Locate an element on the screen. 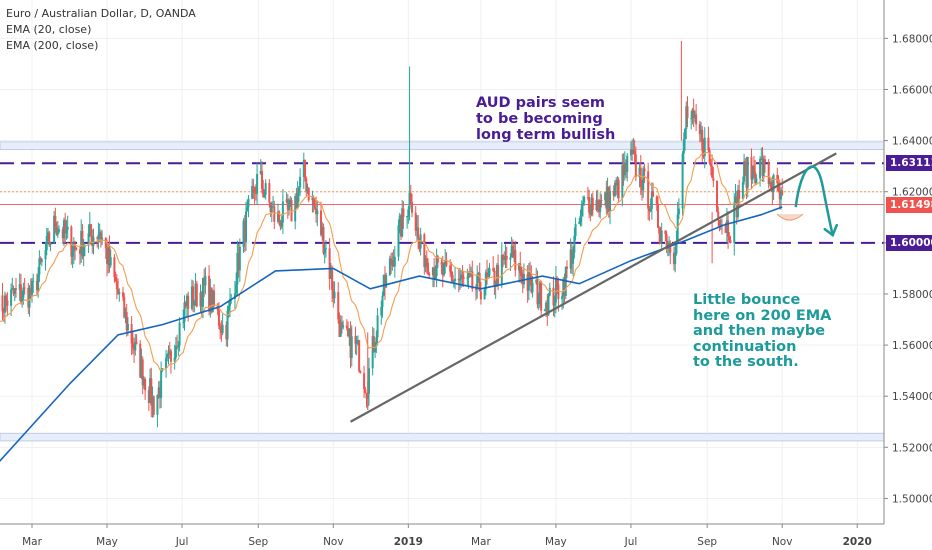  y-tick-label: 1.58000 is located at coordinates (912, 295).